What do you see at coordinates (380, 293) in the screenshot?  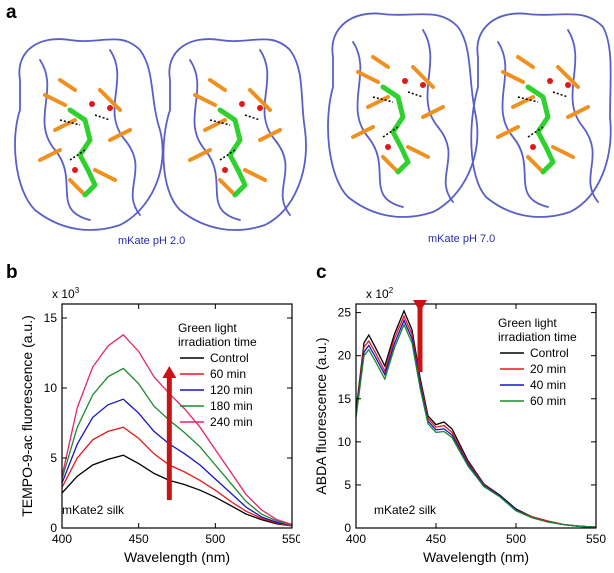 I see `c-multiplier: x 102` at bounding box center [380, 293].